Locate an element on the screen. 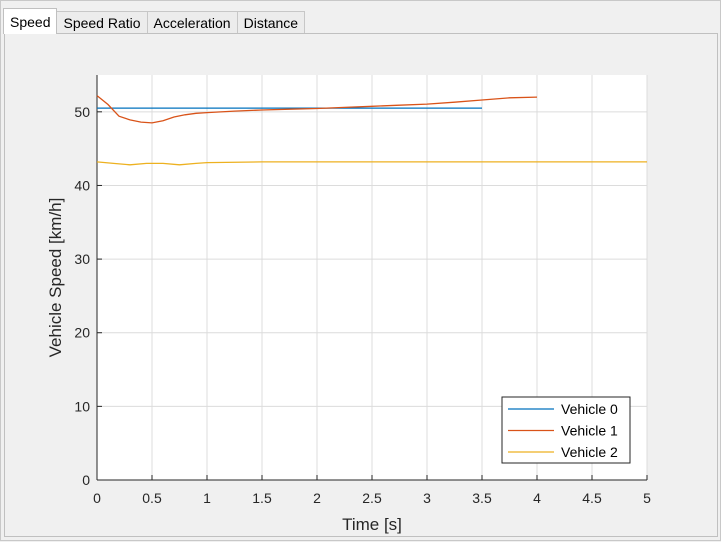 Image resolution: width=721 pixels, height=542 pixels. tab-acceleration: Acceleration is located at coordinates (192, 22).